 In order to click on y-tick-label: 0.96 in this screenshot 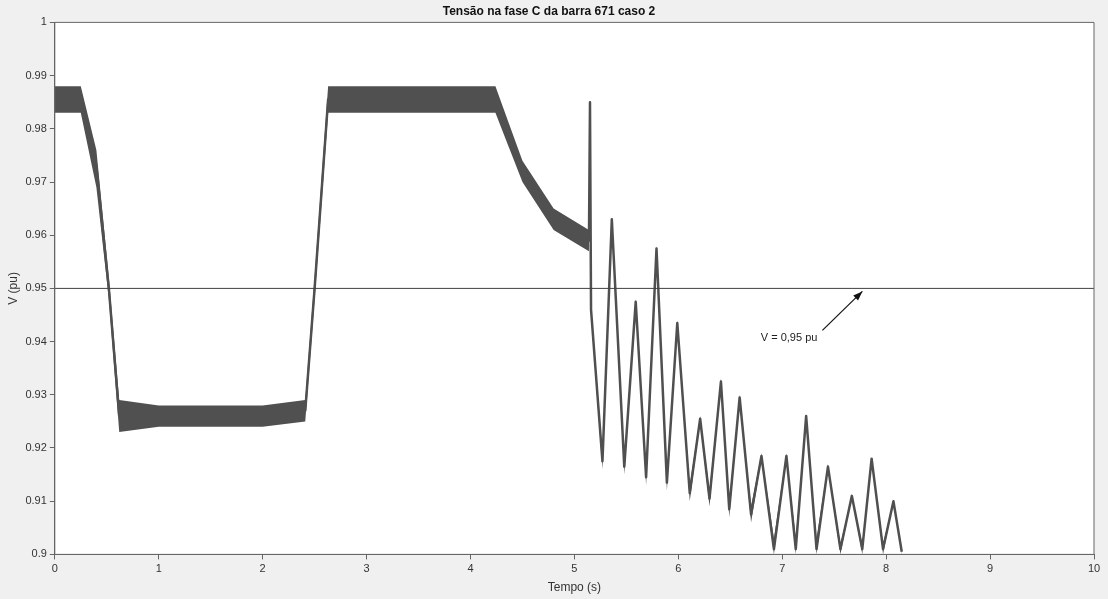, I will do `click(36, 234)`.